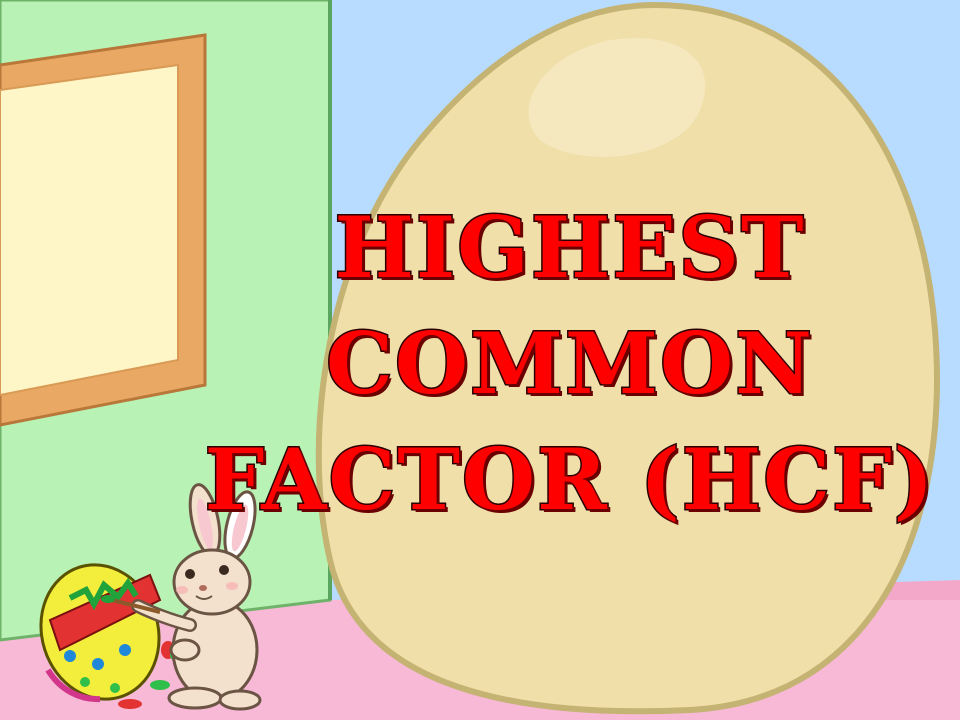 The width and height of the screenshot is (960, 720). I want to click on title-line-1: HIGHEST, so click(569, 248).